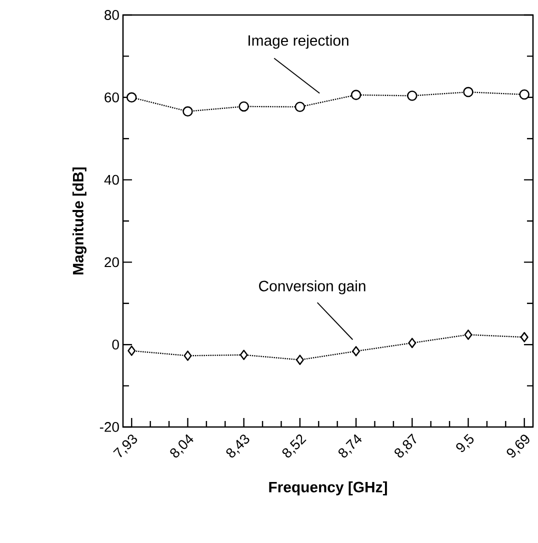 The image size is (538, 543). Describe the element at coordinates (79, 220) in the screenshot. I see `y-axis-title: Magnitude [dB]` at that location.